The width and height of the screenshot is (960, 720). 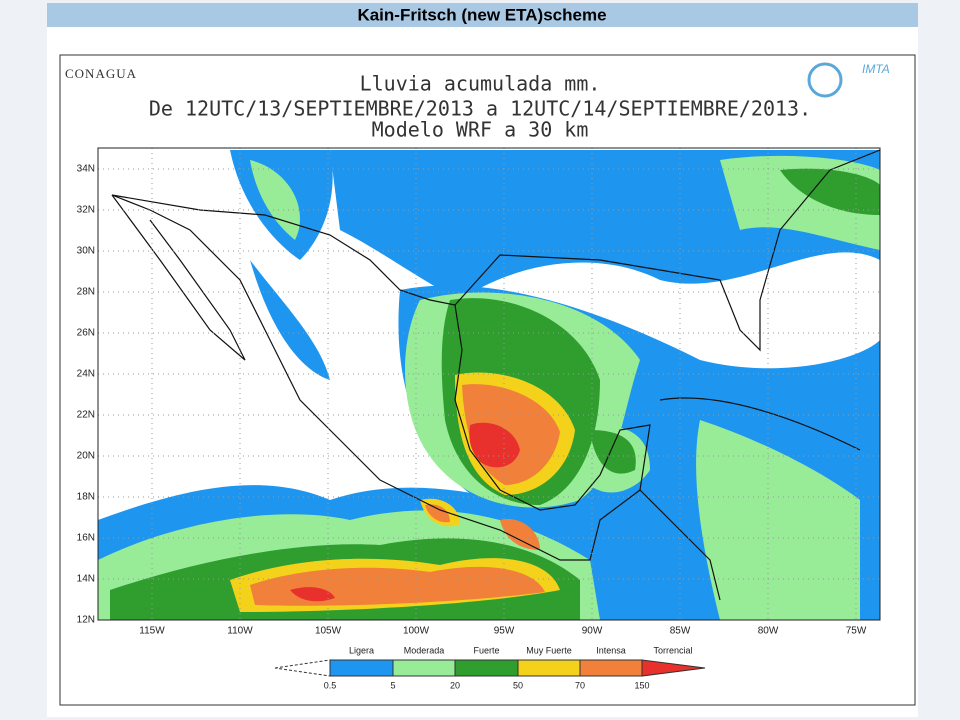 I want to click on map-title: Modelo WRF a 30 km, so click(x=480, y=130).